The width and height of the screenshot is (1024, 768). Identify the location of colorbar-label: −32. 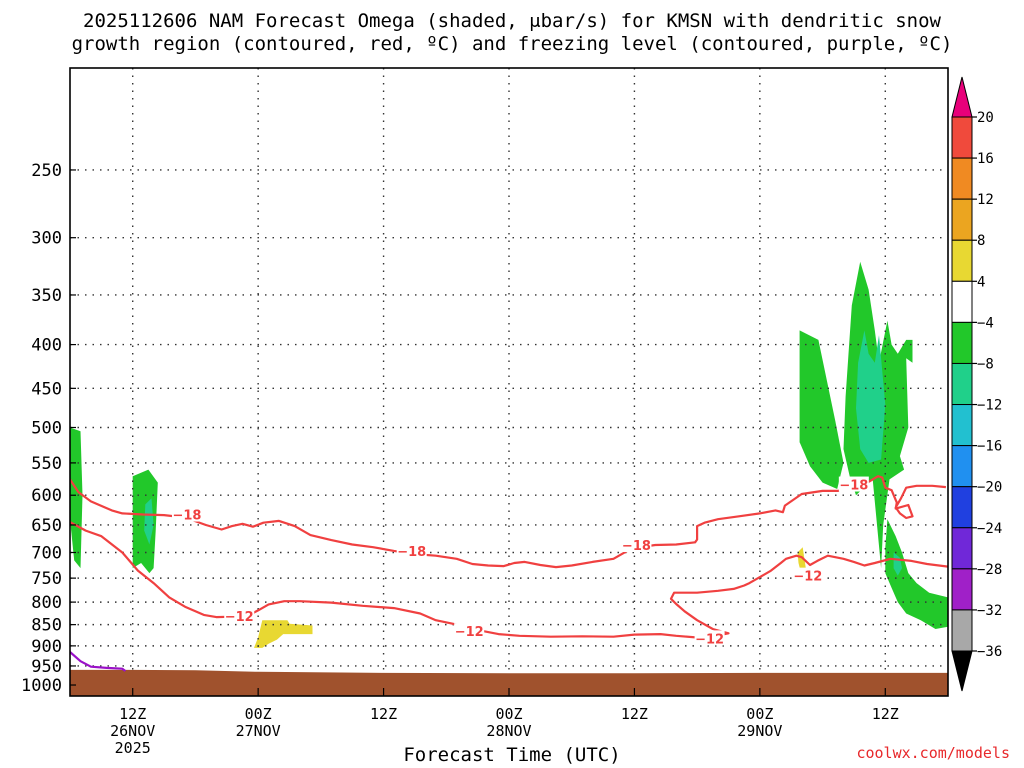
(989, 611).